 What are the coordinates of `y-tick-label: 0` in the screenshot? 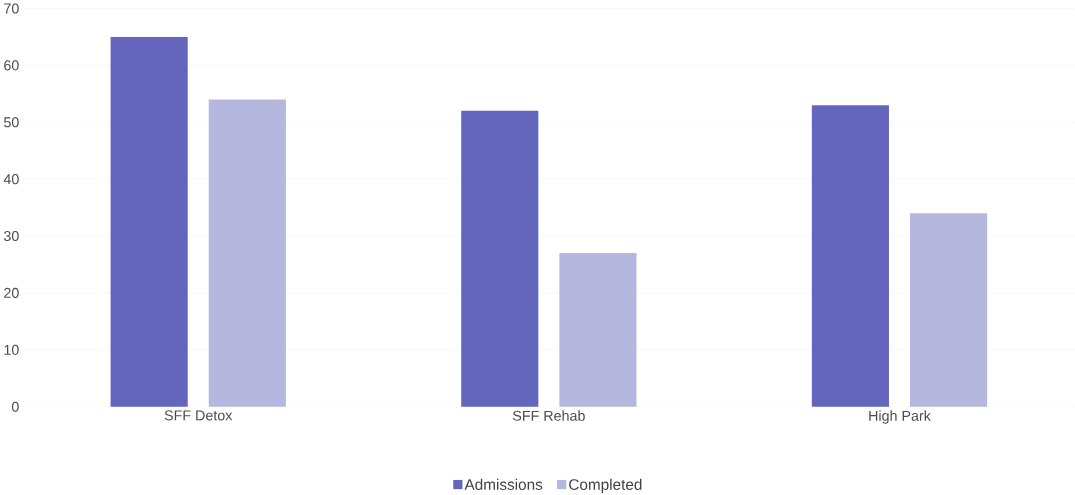 It's located at (15, 406).